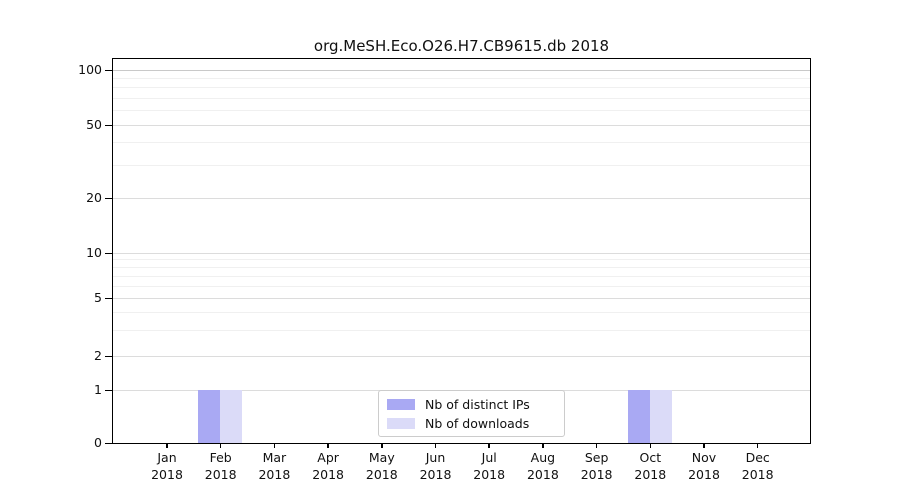 This screenshot has height=500, width=900. Describe the element at coordinates (461, 46) in the screenshot. I see `chart-title: org.MeSH.Eco.O26.H7.CB9615.db 2018` at that location.